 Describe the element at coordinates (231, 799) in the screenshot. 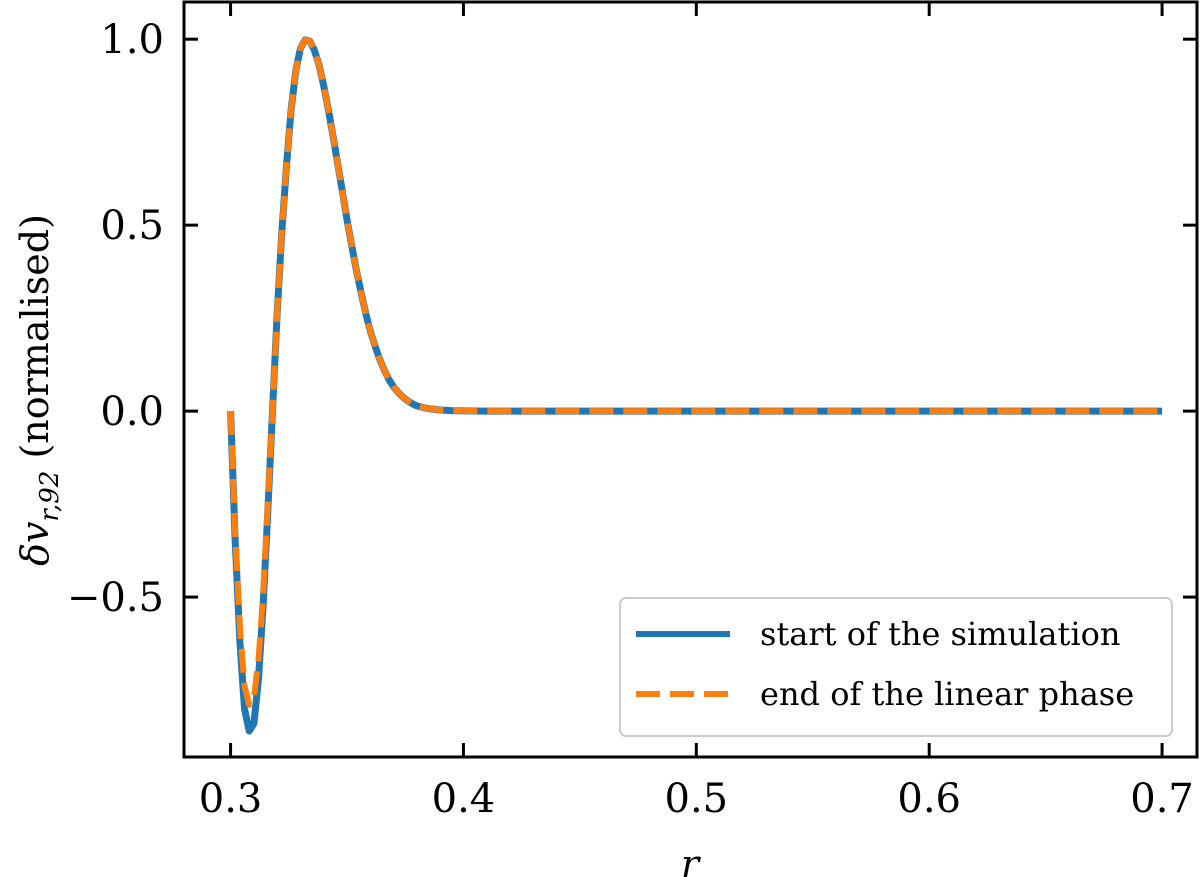

I see `x-tick-label: 0.3` at that location.